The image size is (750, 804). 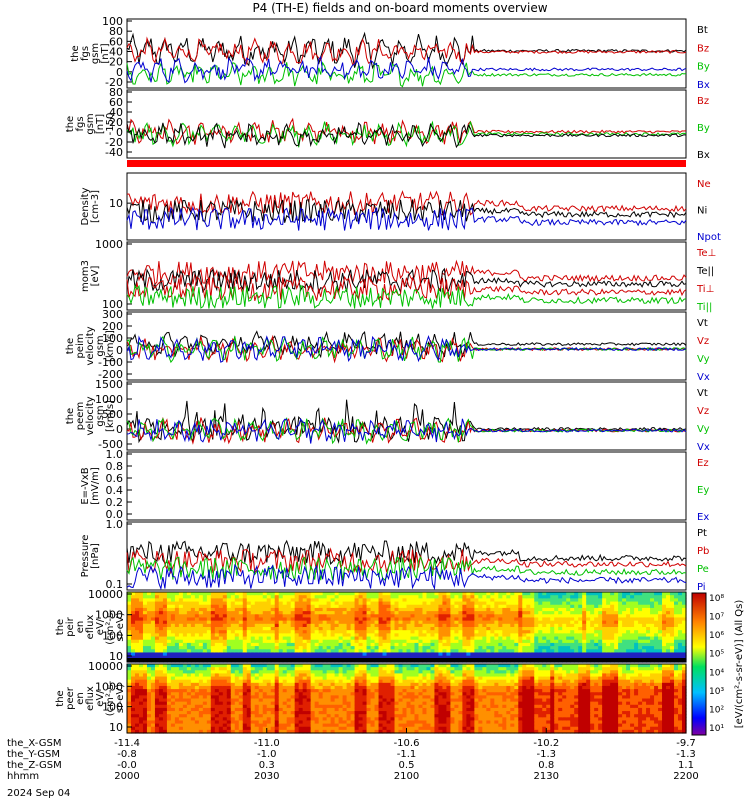 I want to click on y-tick-label: 10000, so click(x=105, y=594).